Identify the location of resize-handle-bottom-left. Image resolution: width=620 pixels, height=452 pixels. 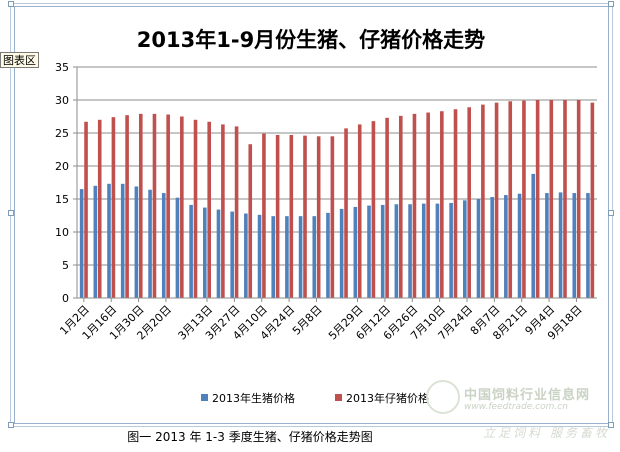
(11, 425).